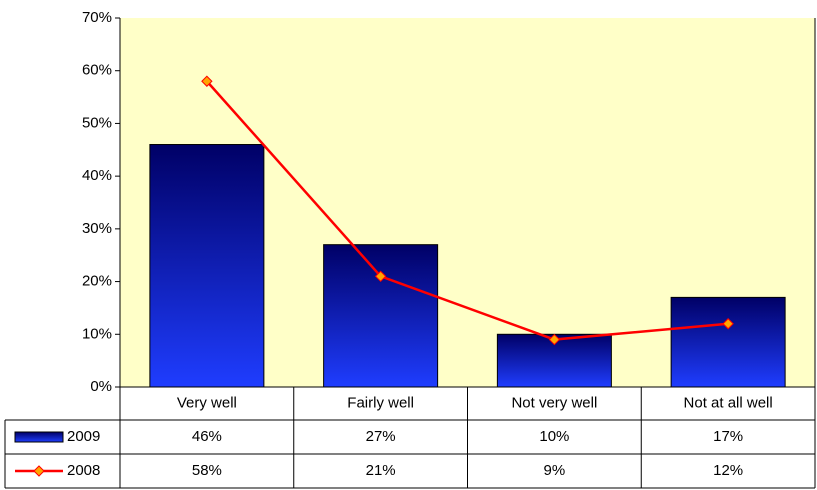 Image resolution: width=817 pixels, height=490 pixels. I want to click on table-value: 58%, so click(207, 470).